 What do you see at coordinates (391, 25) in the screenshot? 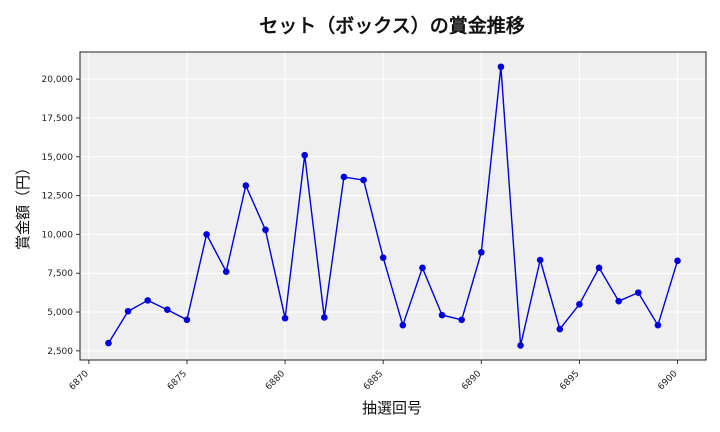
I see `chart-title: セット（ボックス）の賞金推移` at bounding box center [391, 25].